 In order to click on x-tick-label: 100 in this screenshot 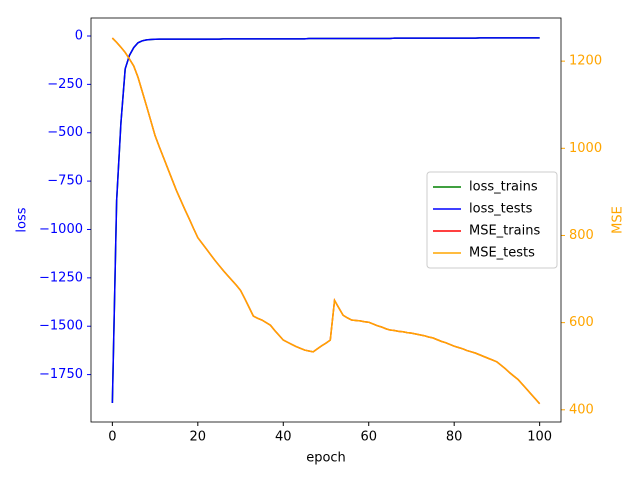, I will do `click(539, 437)`.